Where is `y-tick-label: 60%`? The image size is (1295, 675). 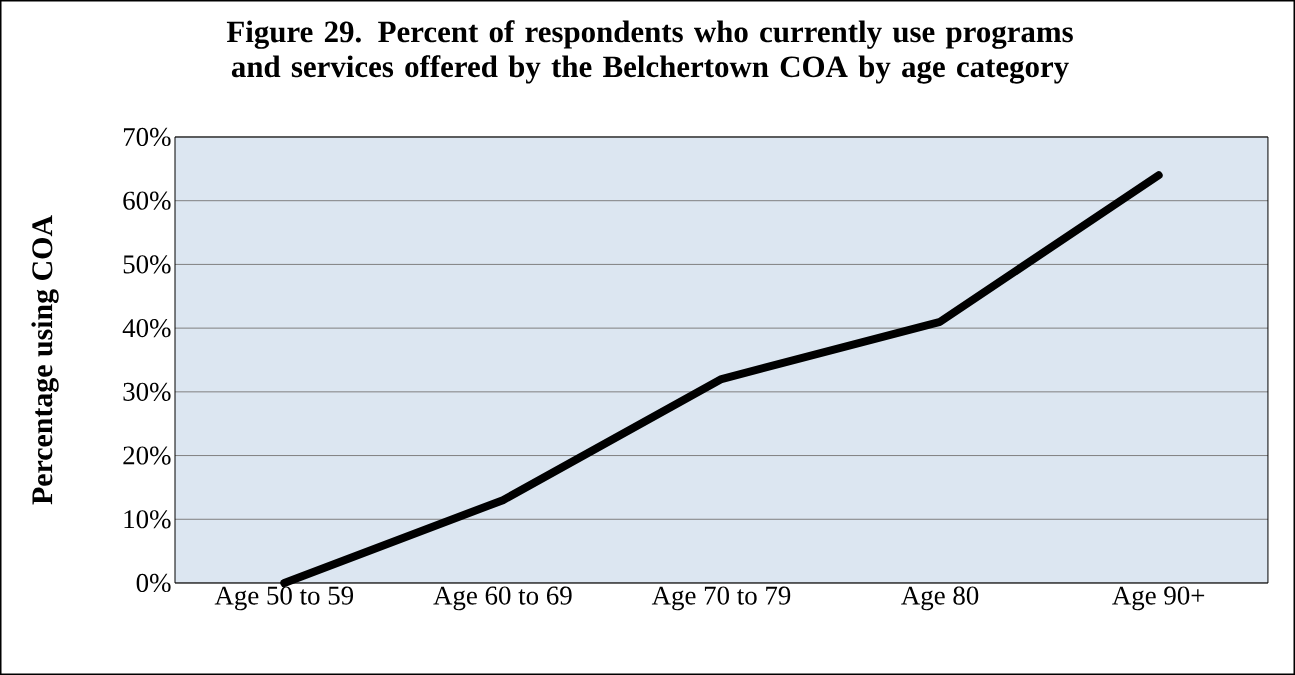 y-tick-label: 60% is located at coordinates (147, 200).